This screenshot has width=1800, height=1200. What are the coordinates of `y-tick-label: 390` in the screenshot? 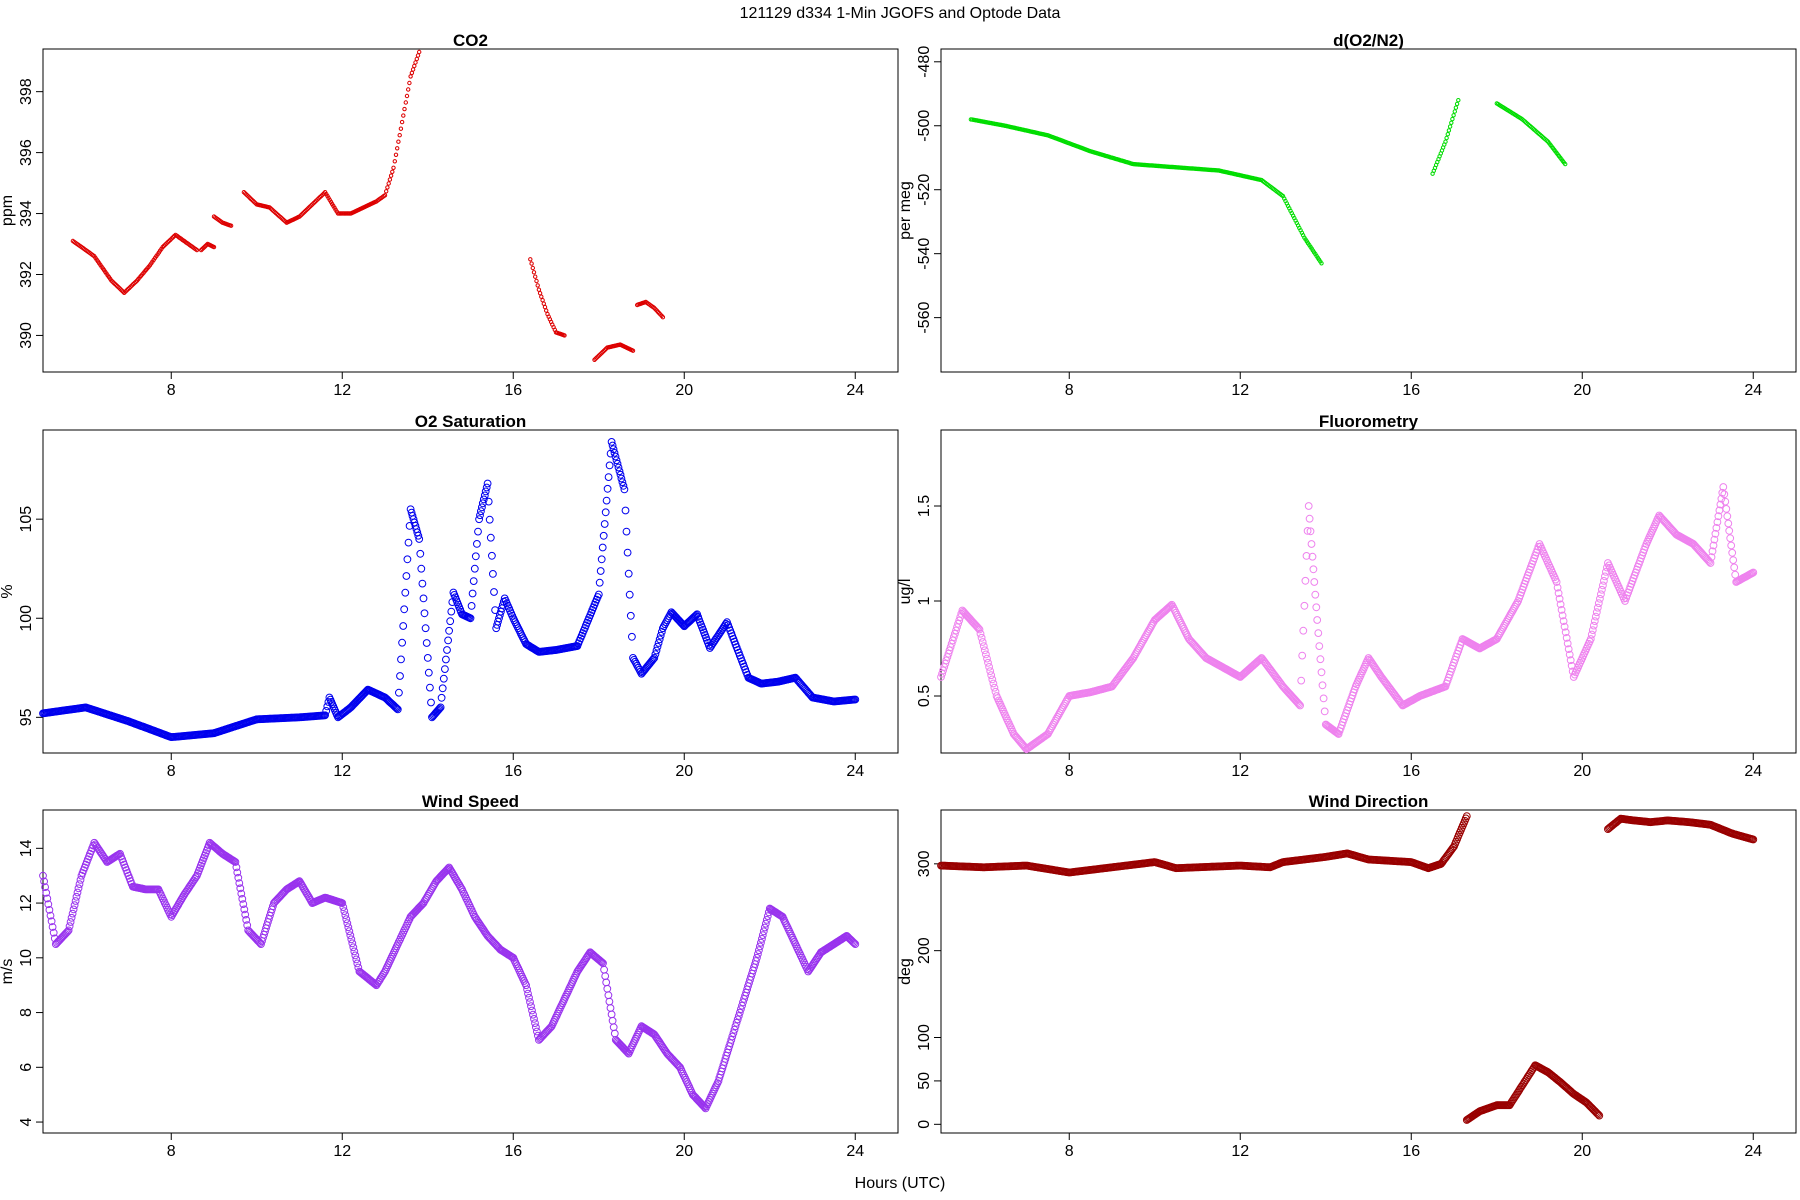 It's located at (26, 335).